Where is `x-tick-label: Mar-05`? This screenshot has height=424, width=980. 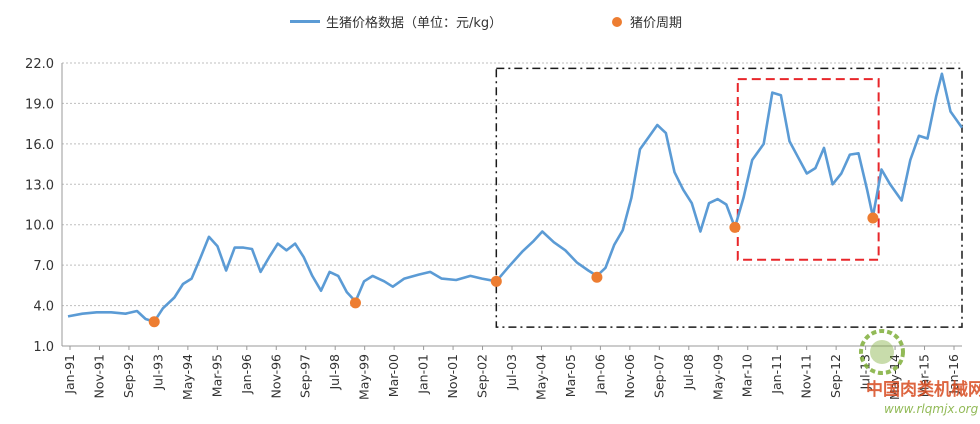
x-tick-label: Mar-05 is located at coordinates (570, 375).